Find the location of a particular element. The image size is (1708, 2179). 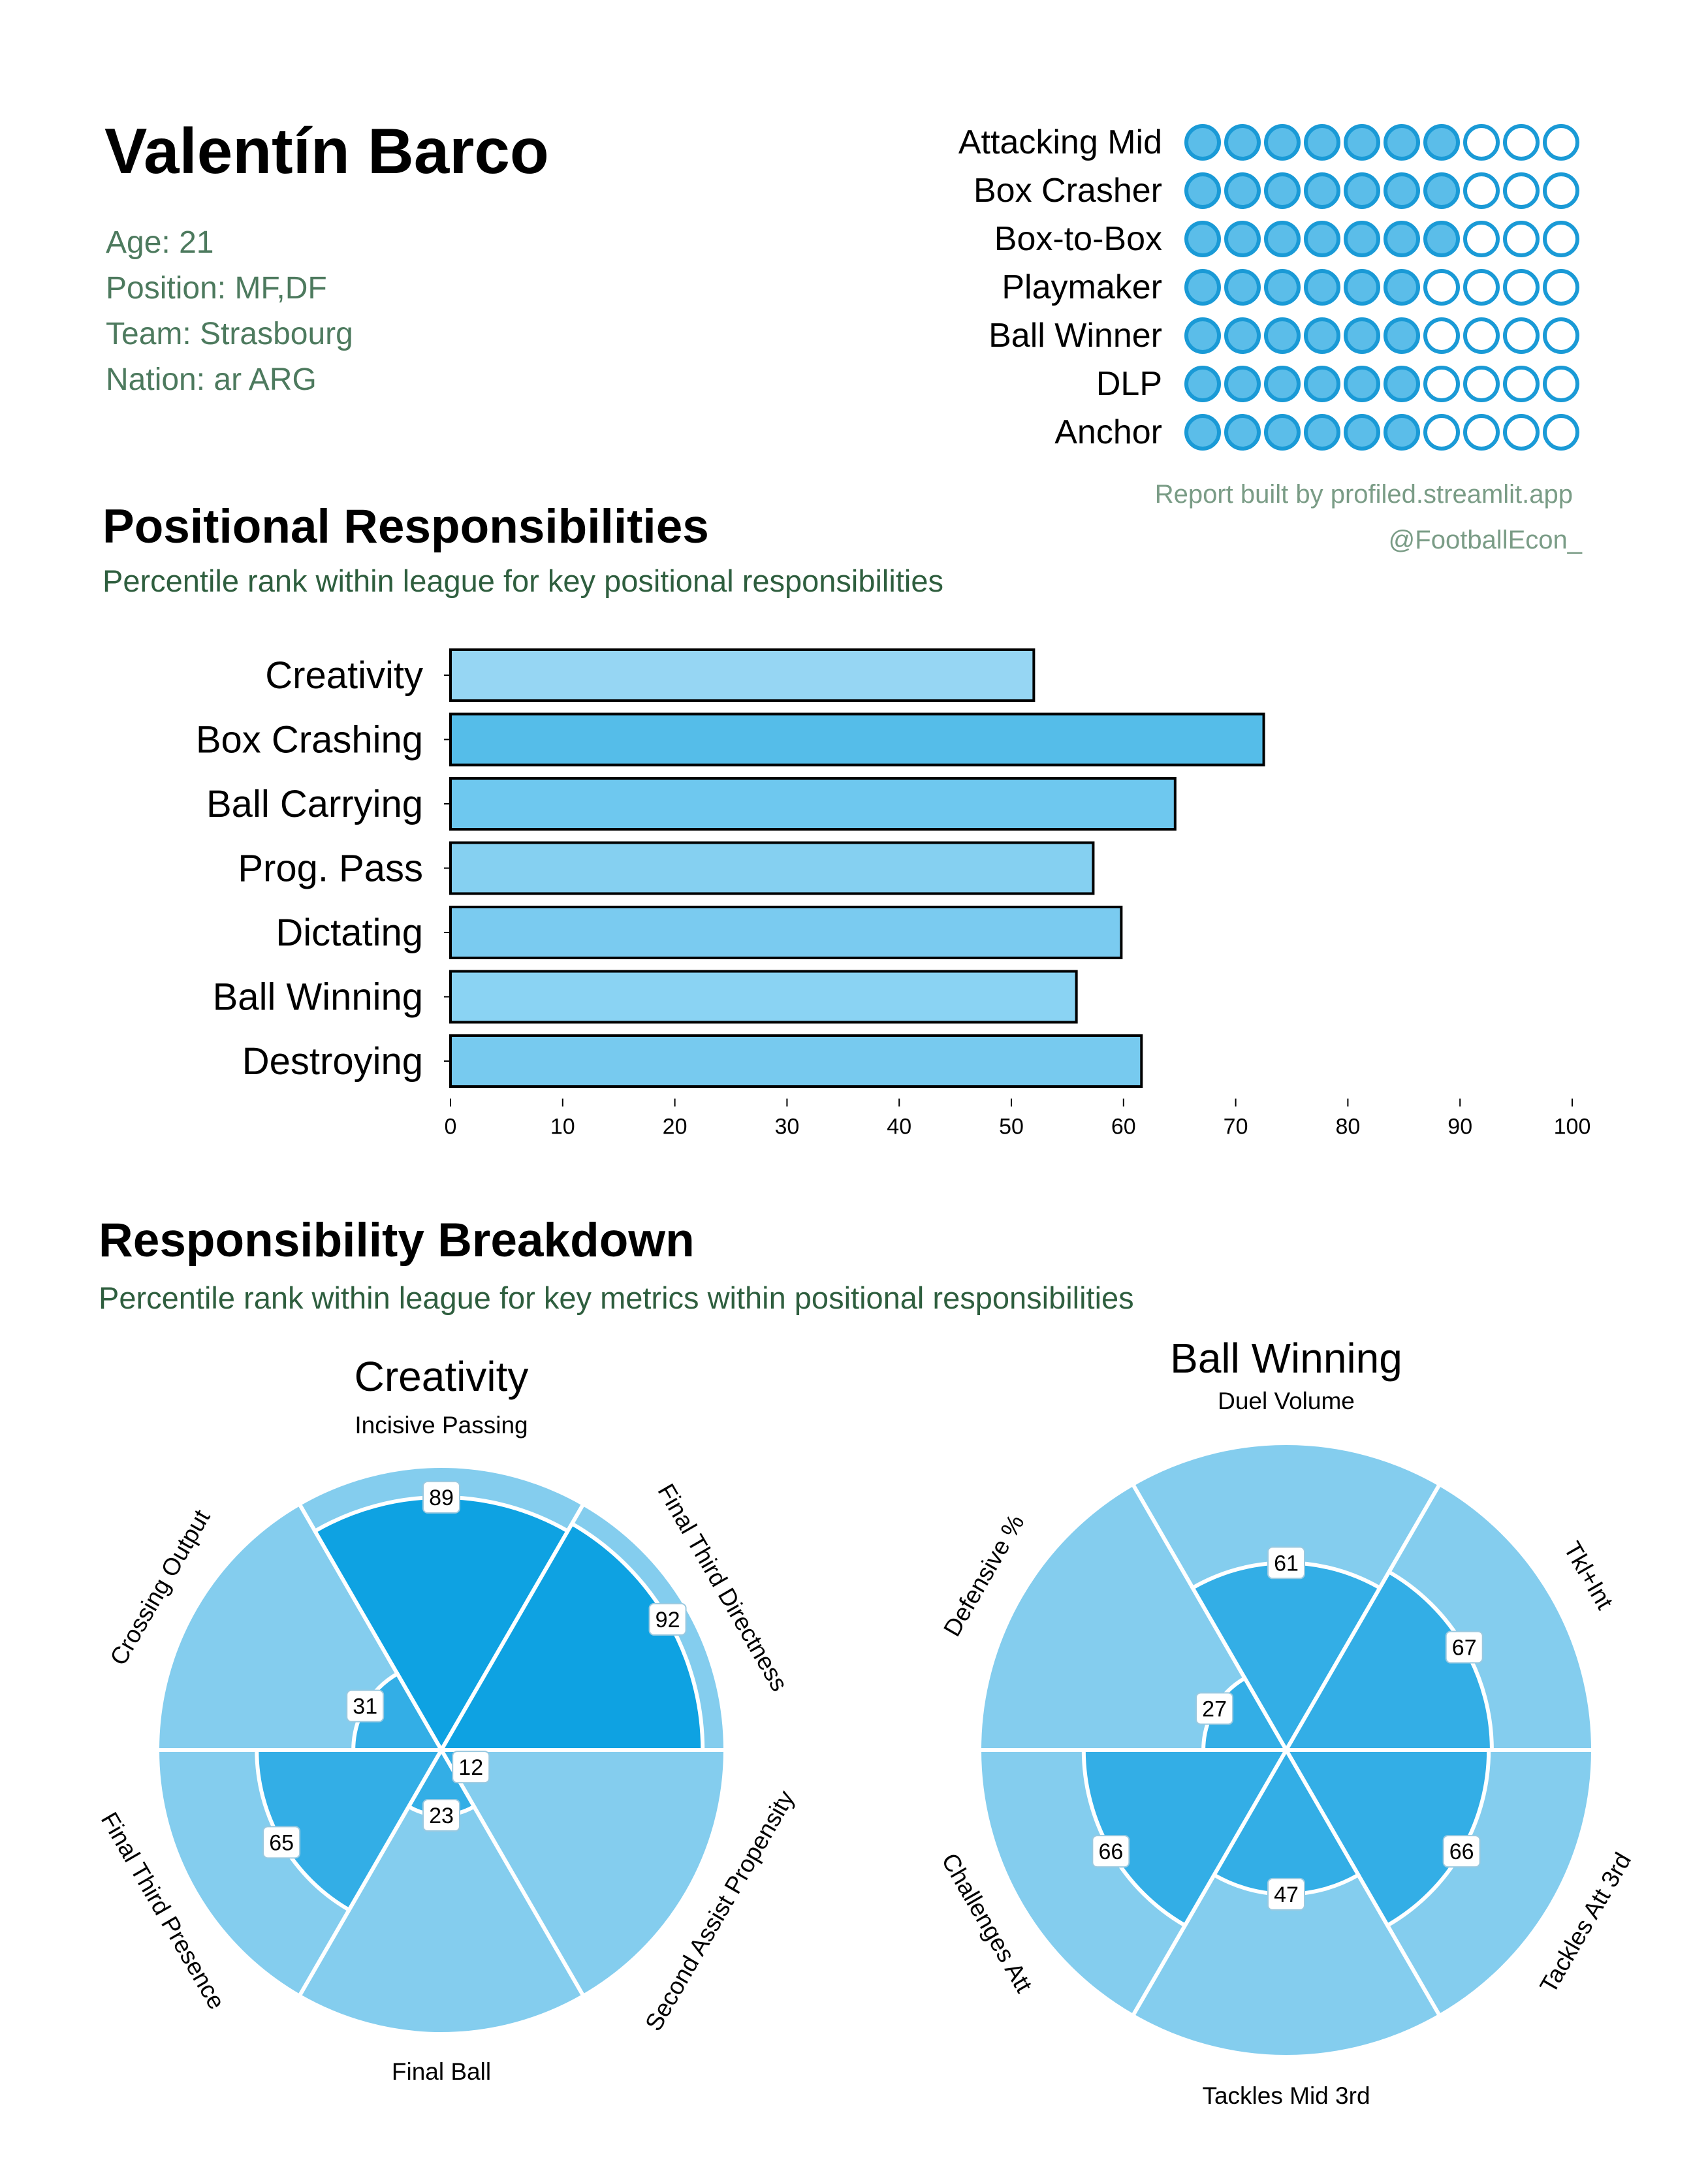

report-credit: Report built by profiled.streamlit.app is located at coordinates (1364, 494).